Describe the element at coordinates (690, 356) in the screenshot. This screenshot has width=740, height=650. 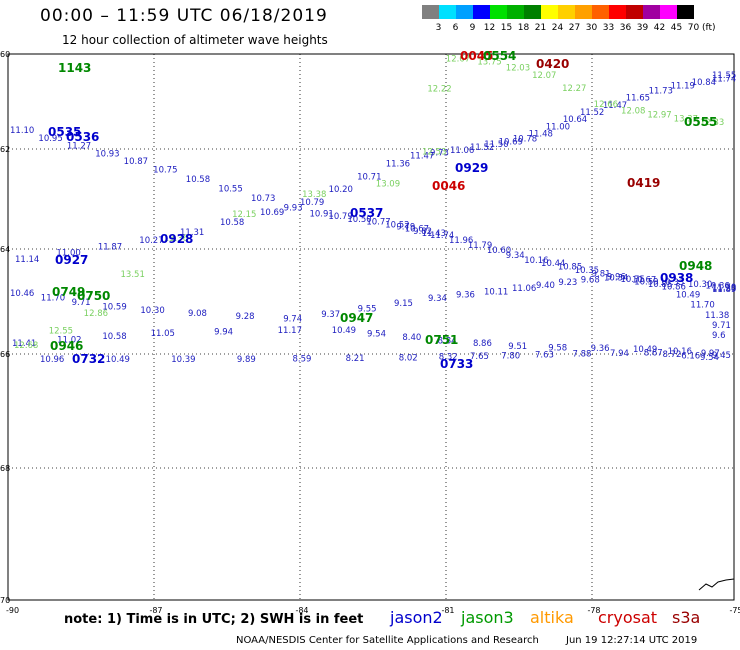
I see `swh-value: 6.16` at that location.